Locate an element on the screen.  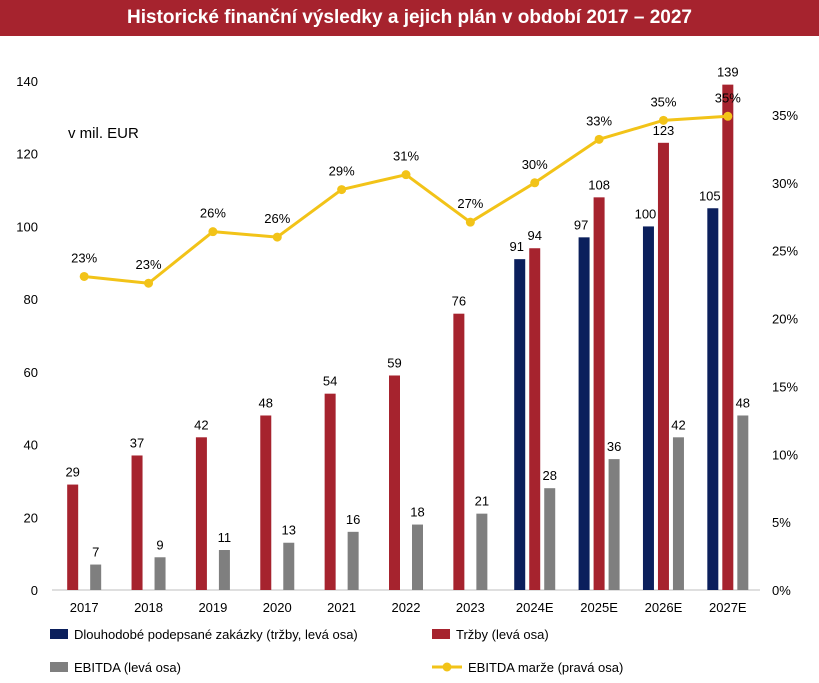
y-right-tick-label: 15% is located at coordinates (785, 386).